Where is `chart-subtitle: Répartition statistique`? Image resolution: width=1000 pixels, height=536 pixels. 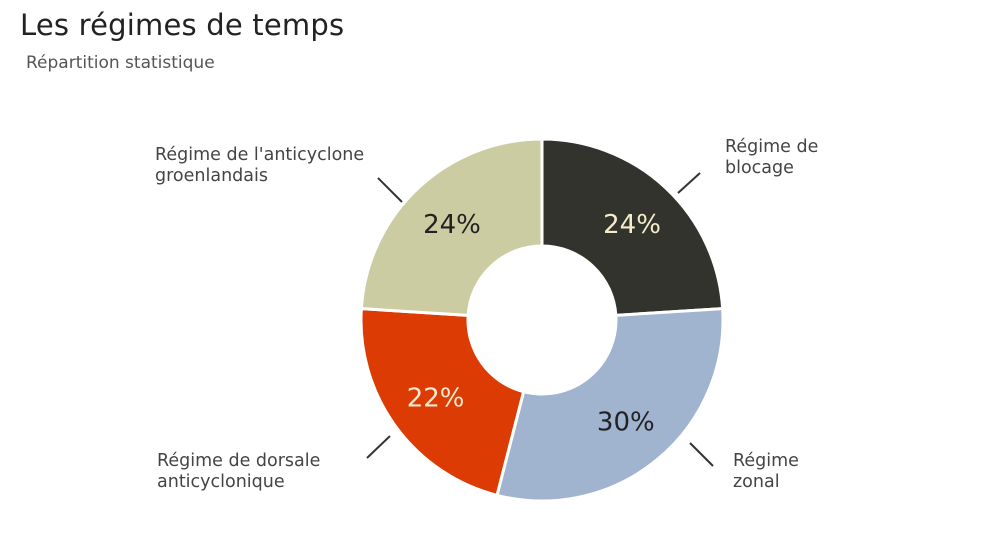 chart-subtitle: Répartition statistique is located at coordinates (120, 63).